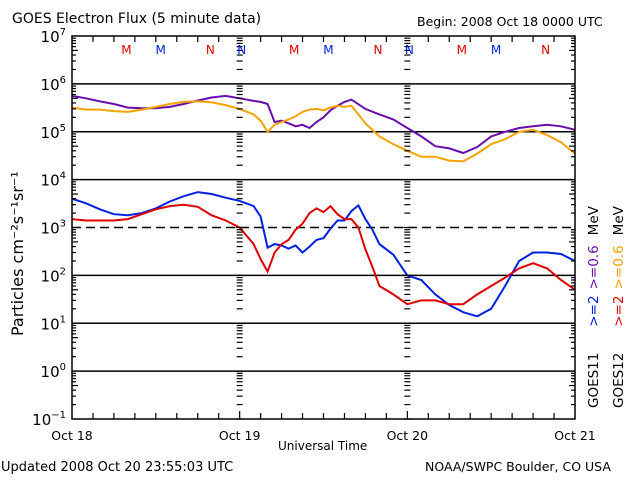 The height and width of the screenshot is (480, 640). I want to click on y-axis-label: Particles cm⁻²s⁻¹sr⁻¹, so click(17, 253).